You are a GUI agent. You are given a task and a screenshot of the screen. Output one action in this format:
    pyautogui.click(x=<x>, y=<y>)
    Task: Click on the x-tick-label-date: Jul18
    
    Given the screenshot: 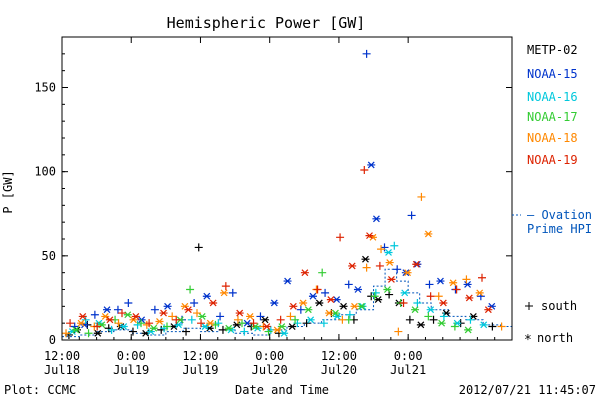 What is the action you would take?
    pyautogui.click(x=62, y=370)
    